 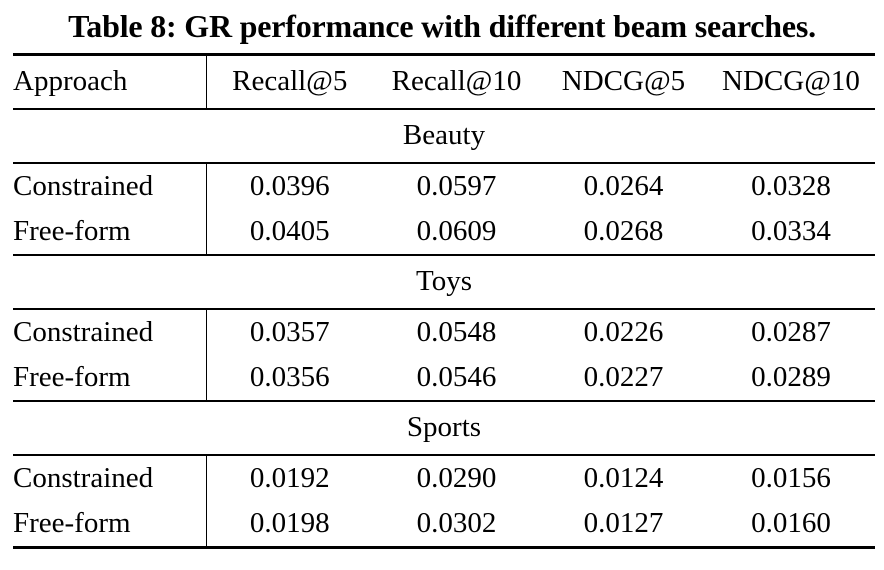 I want to click on table-row: Constrained 0.0192 0.0290 0.0124 0.0156, so click(x=444, y=477).